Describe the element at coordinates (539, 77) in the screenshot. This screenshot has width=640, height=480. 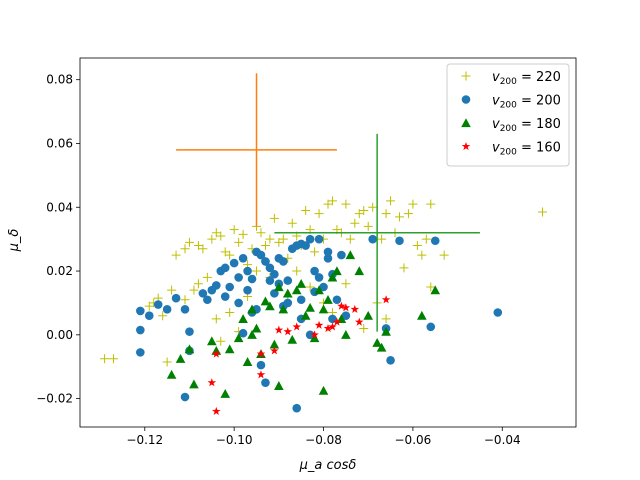
I see `legend-label-value: = 220` at that location.